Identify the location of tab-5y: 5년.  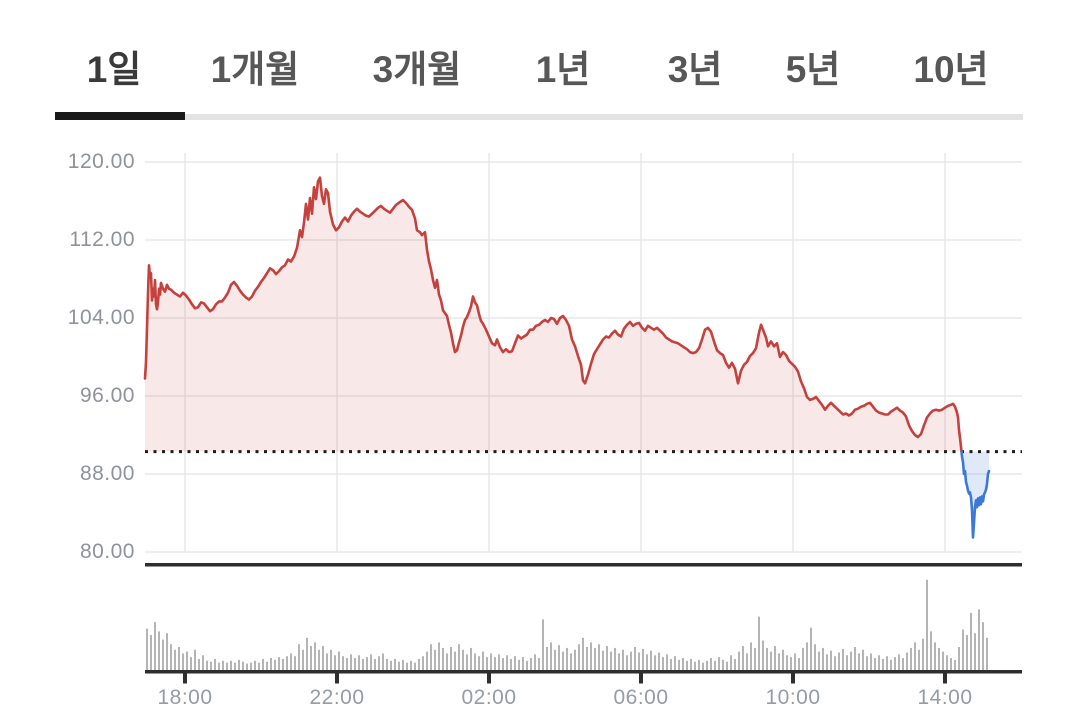
(813, 69).